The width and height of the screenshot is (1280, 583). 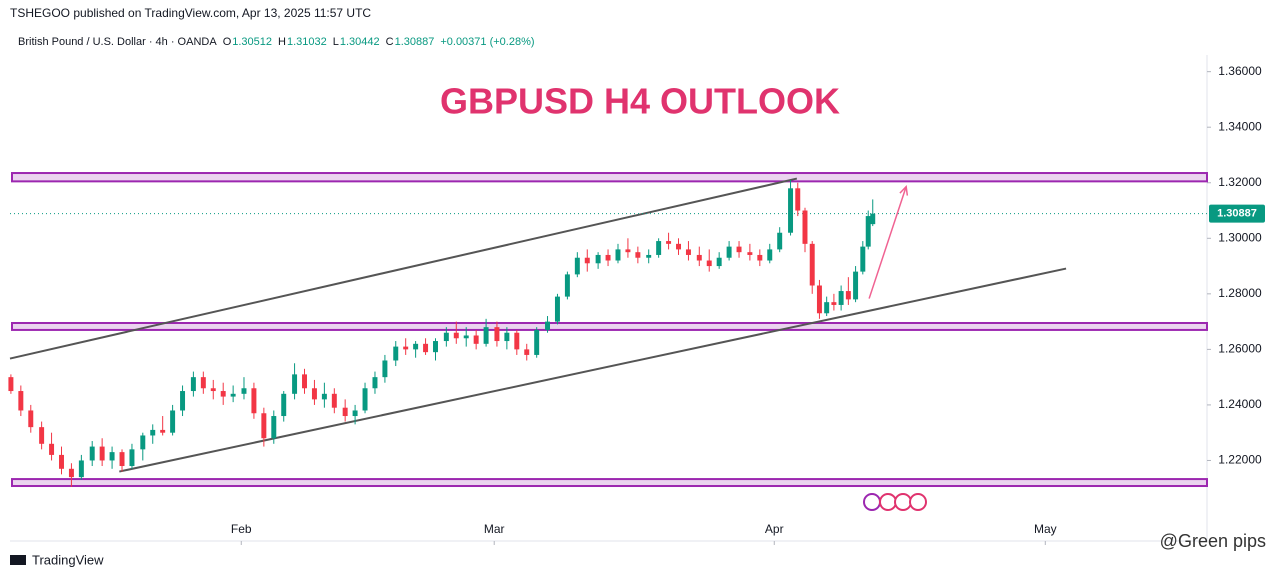 I want to click on brand-logo, so click(x=18, y=560).